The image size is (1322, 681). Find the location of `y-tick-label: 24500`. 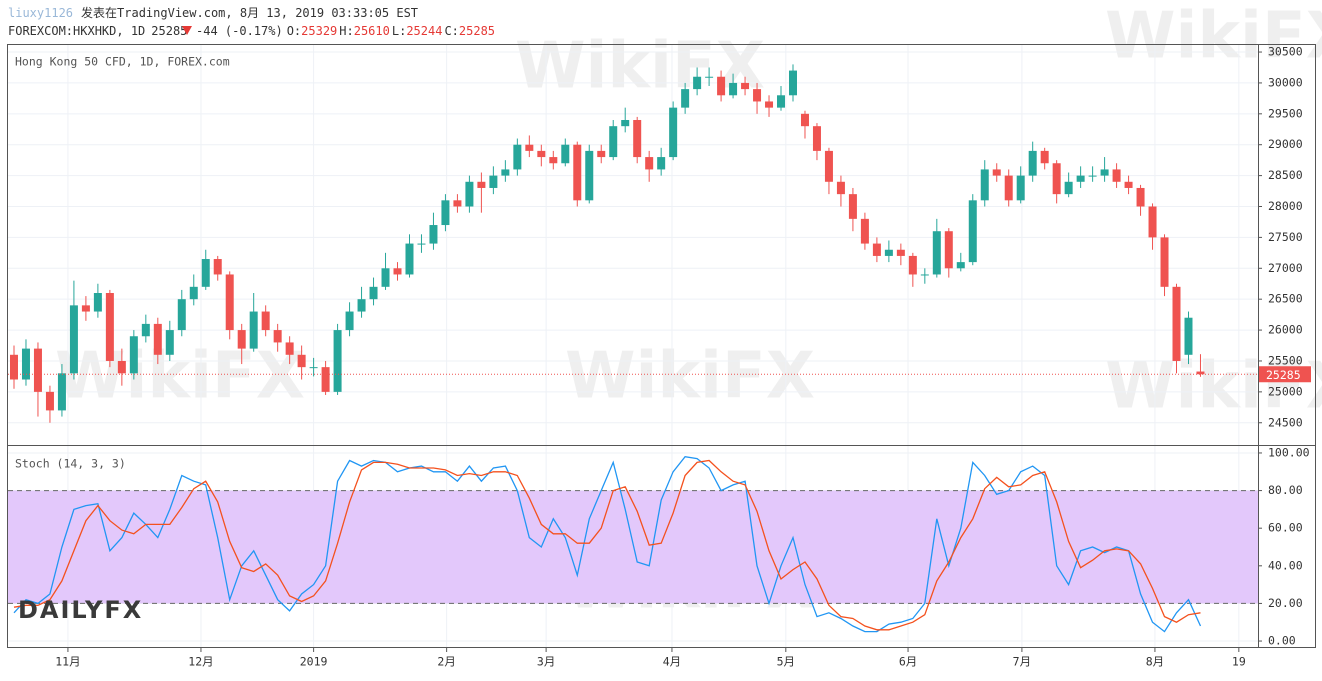

y-tick-label: 24500 is located at coordinates (1285, 422).